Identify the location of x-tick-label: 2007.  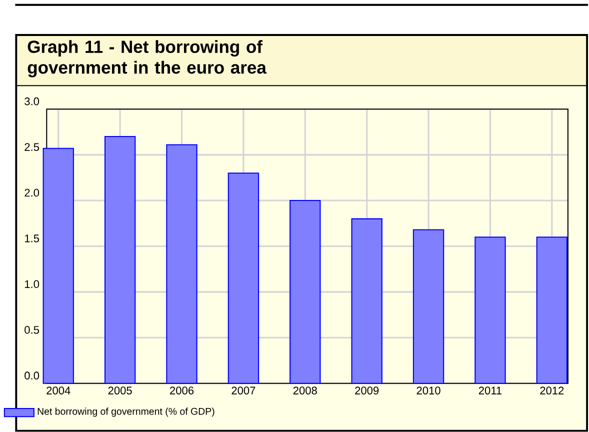
(244, 390).